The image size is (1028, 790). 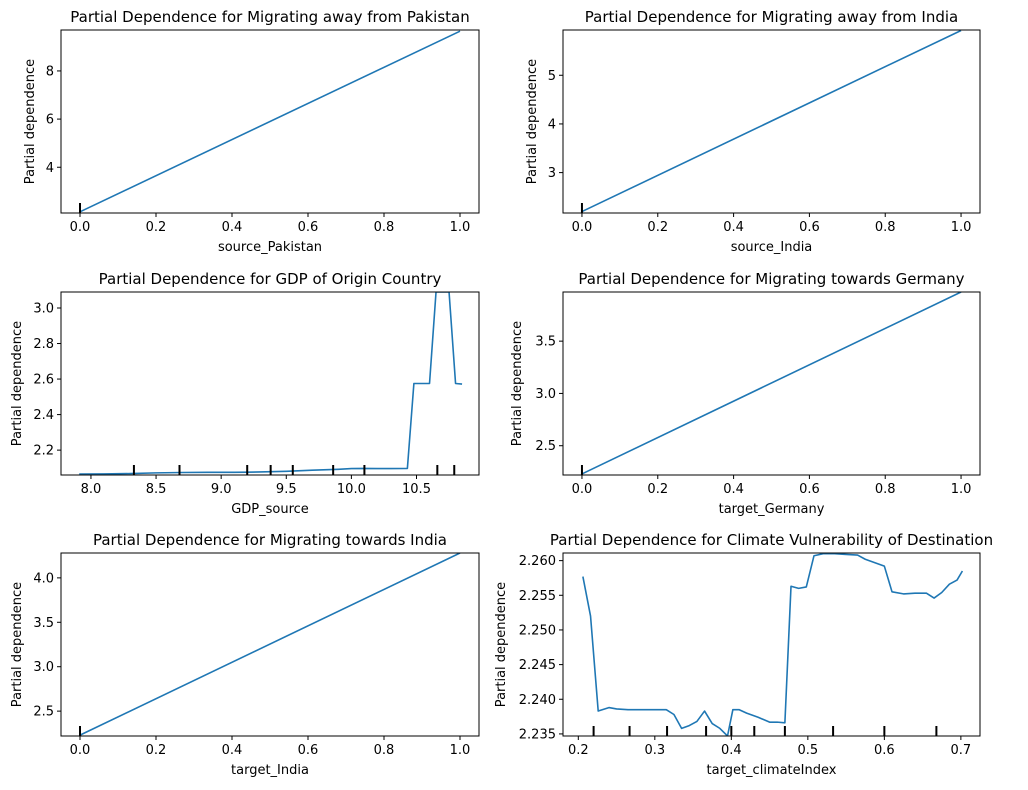 I want to click on y-tick-label: 2.240, so click(x=537, y=700).